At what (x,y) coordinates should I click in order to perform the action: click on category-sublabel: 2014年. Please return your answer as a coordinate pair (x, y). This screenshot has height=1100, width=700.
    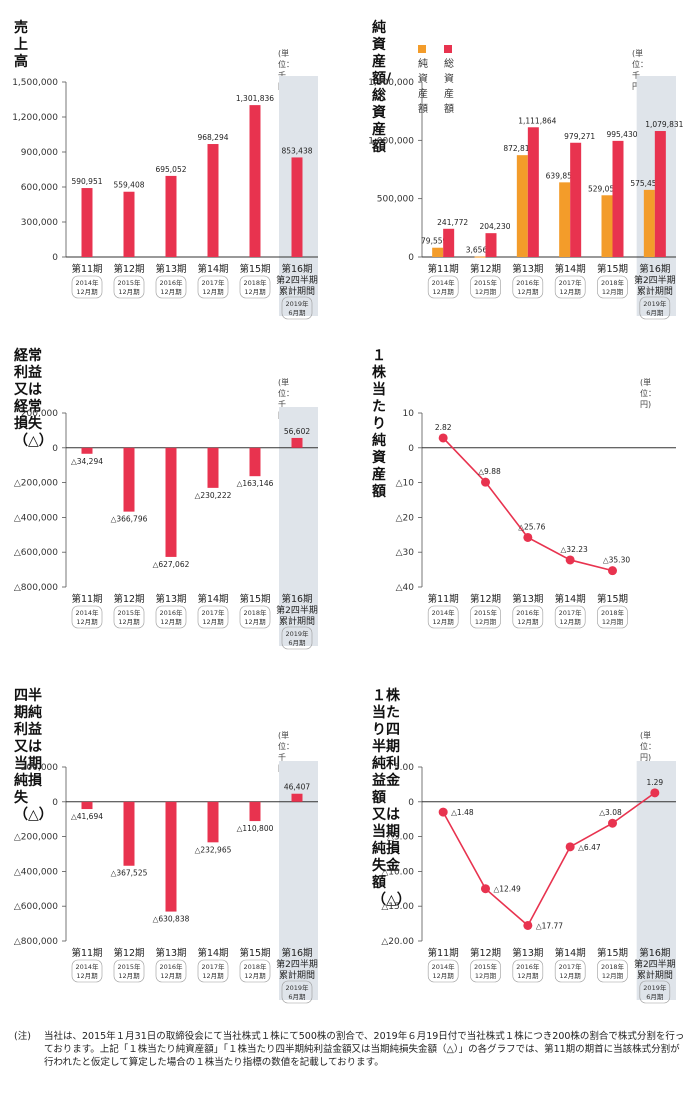
    Looking at the image, I should click on (444, 282).